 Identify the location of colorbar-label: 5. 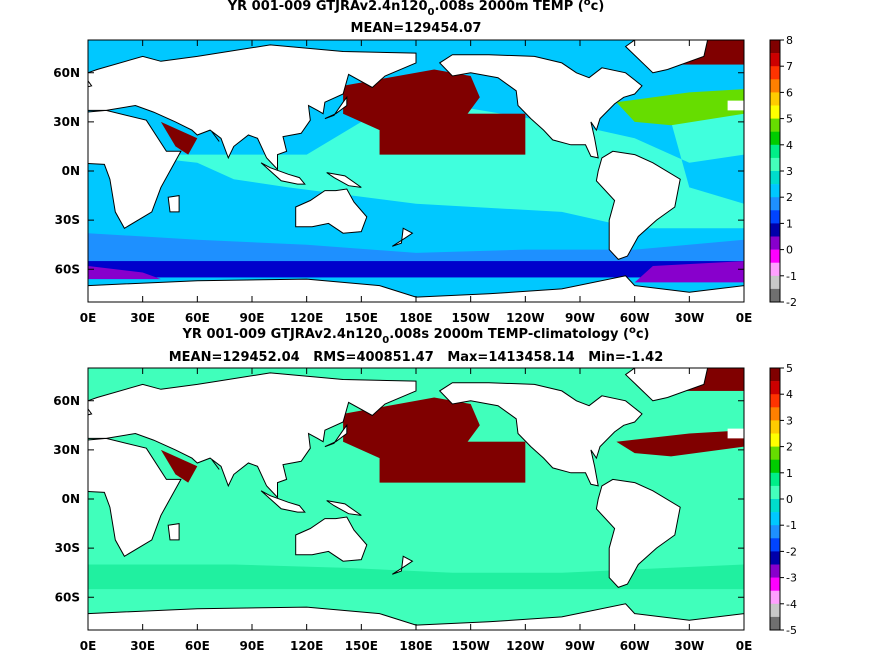
(789, 119).